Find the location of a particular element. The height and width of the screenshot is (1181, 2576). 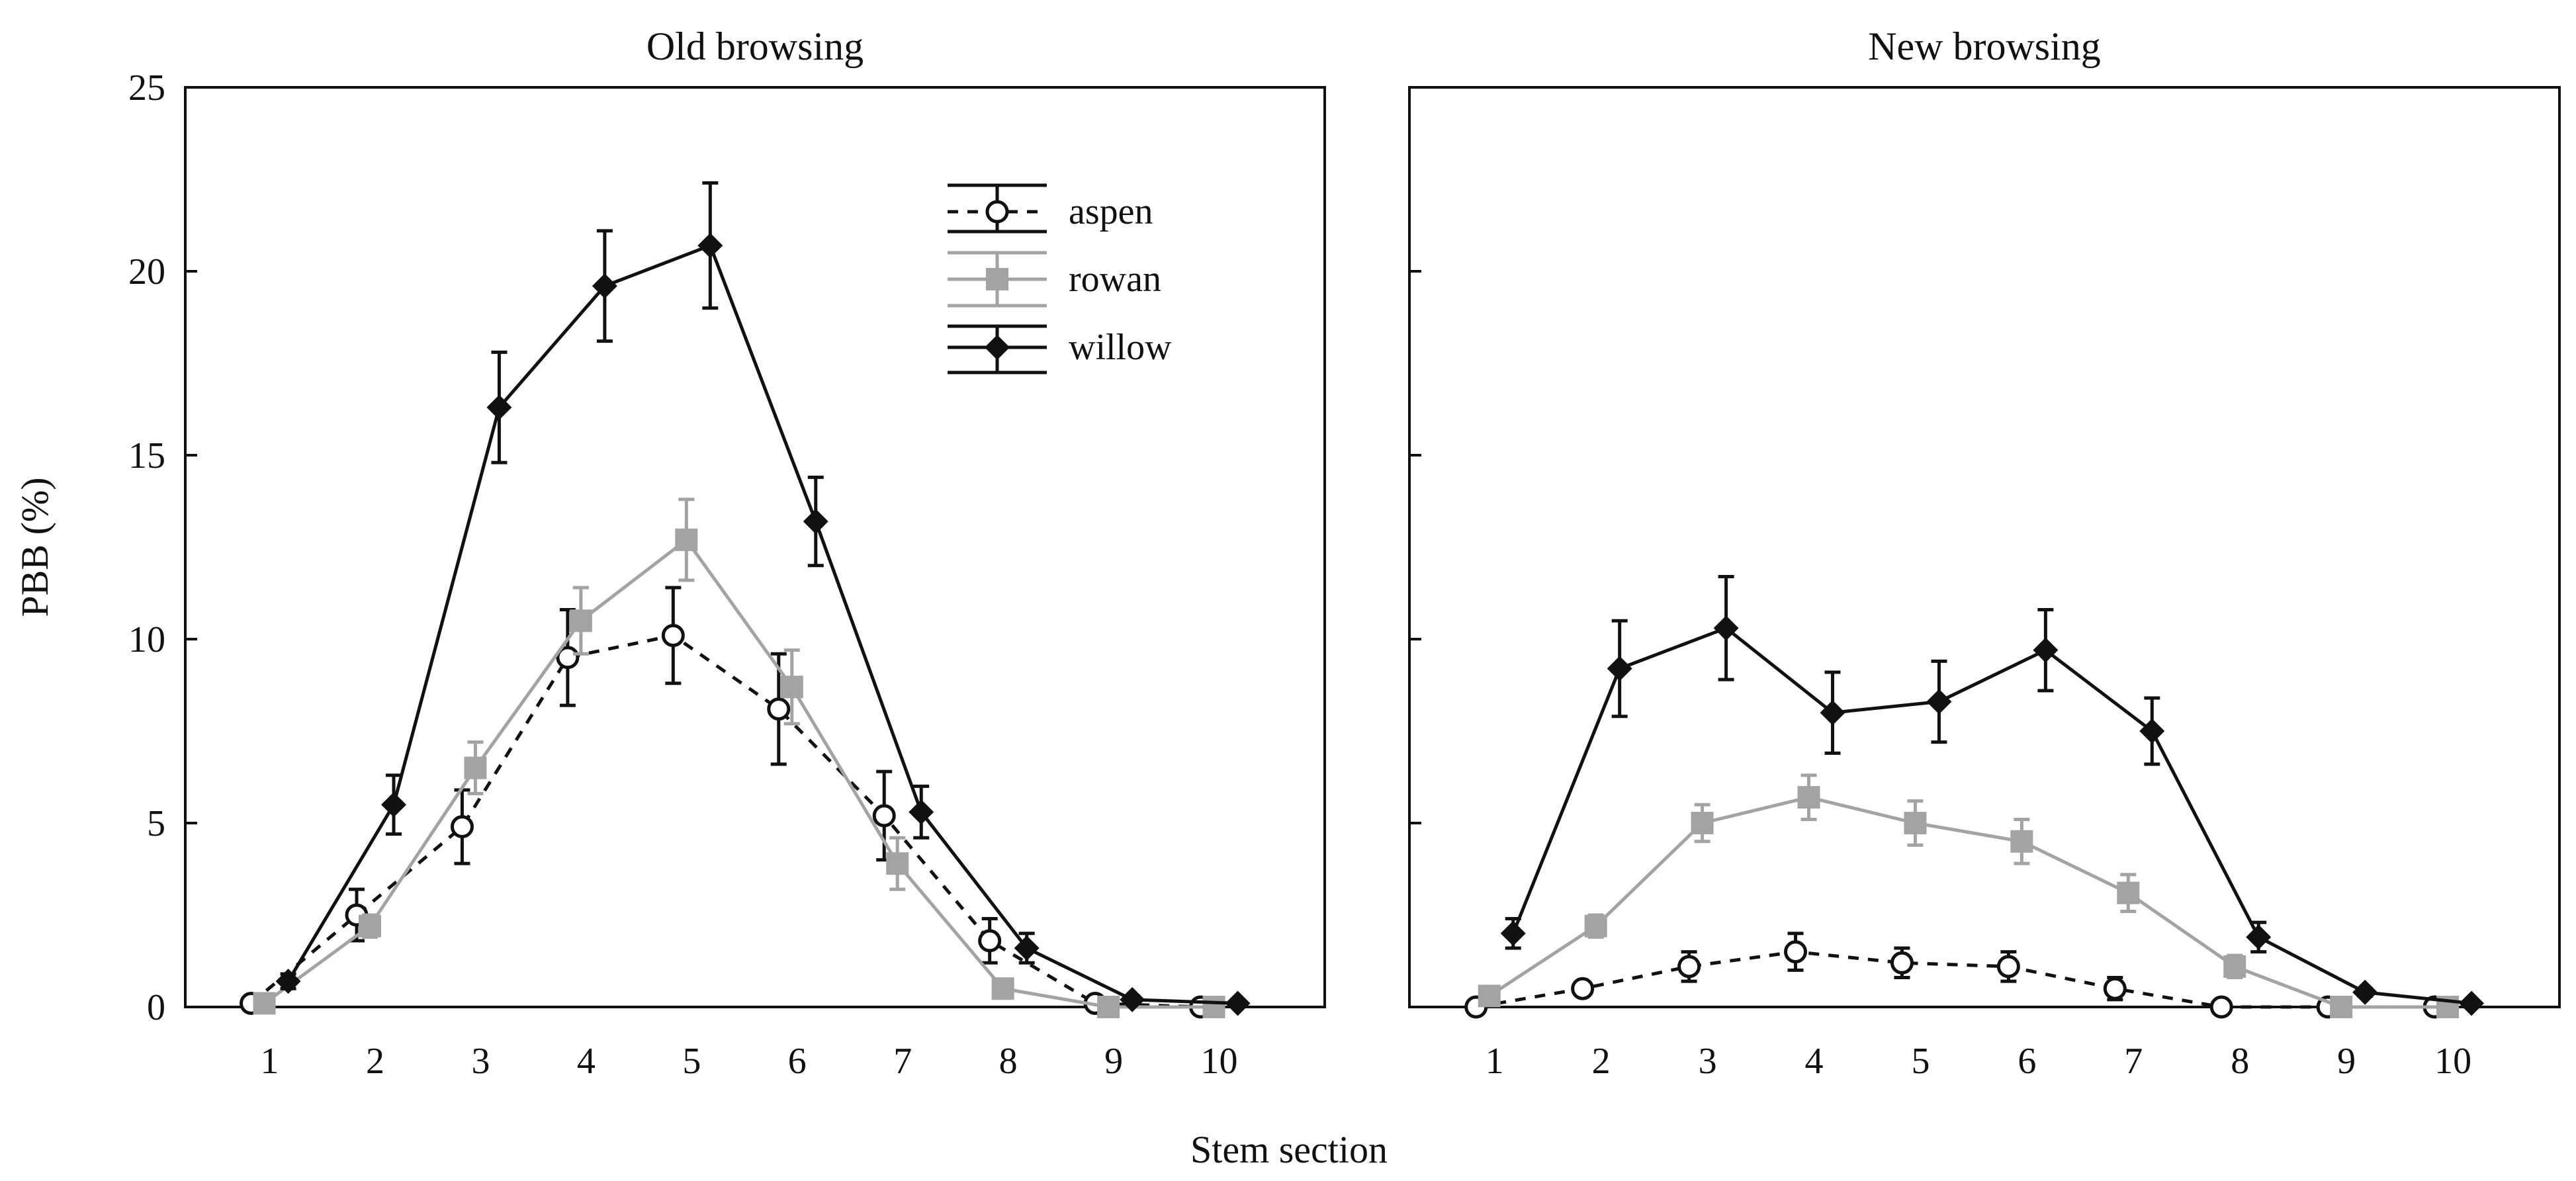

legend-entry-aspen: aspen is located at coordinates (1050, 208).